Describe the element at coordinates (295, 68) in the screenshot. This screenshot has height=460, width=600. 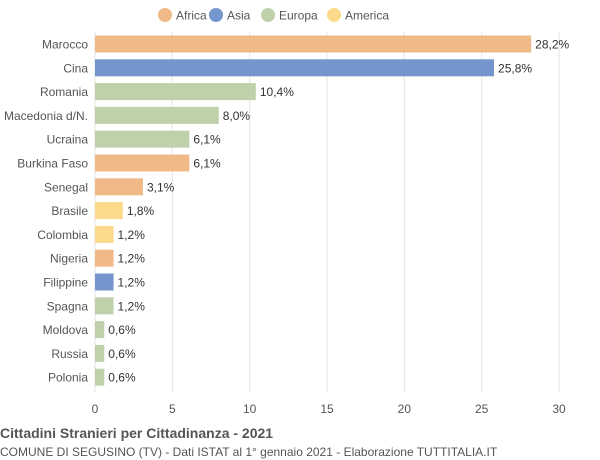
I see `bar-cina` at that location.